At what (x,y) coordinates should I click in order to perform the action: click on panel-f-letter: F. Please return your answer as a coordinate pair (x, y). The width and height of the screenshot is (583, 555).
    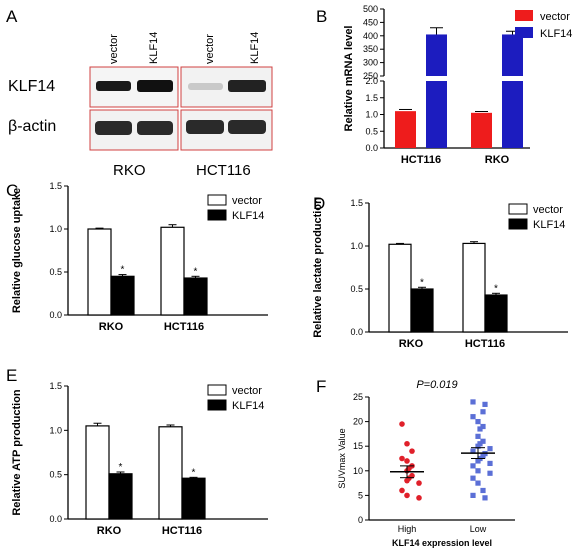
    Looking at the image, I should click on (321, 386).